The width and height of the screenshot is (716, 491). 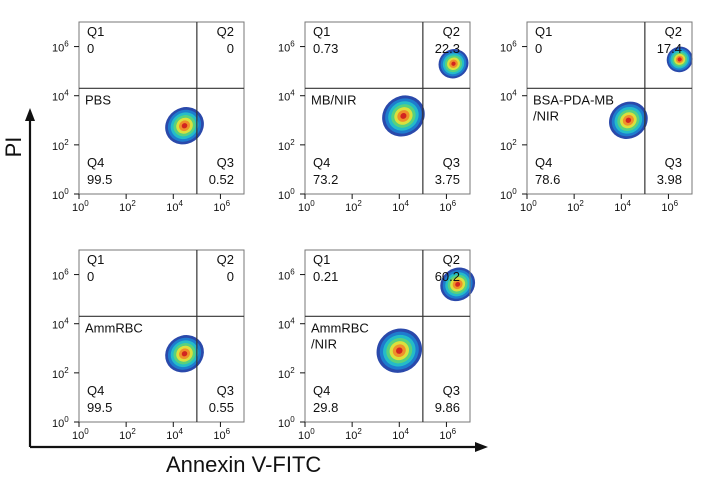 What do you see at coordinates (573, 99) in the screenshot?
I see `sample-label-line: BSA-PDA-MB` at bounding box center [573, 99].